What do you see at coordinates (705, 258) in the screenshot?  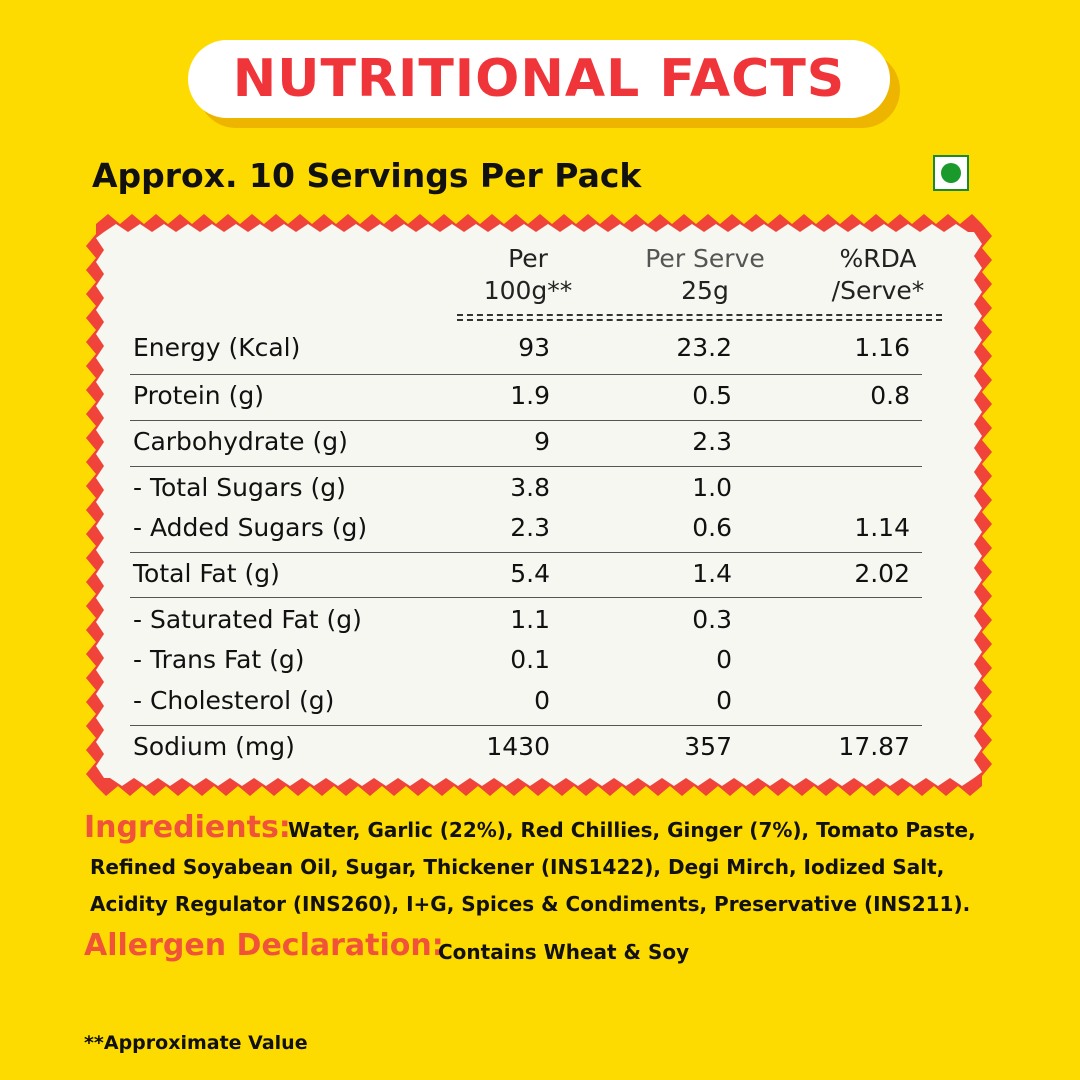 I see `header-per-serve-line1: Per Serve` at bounding box center [705, 258].